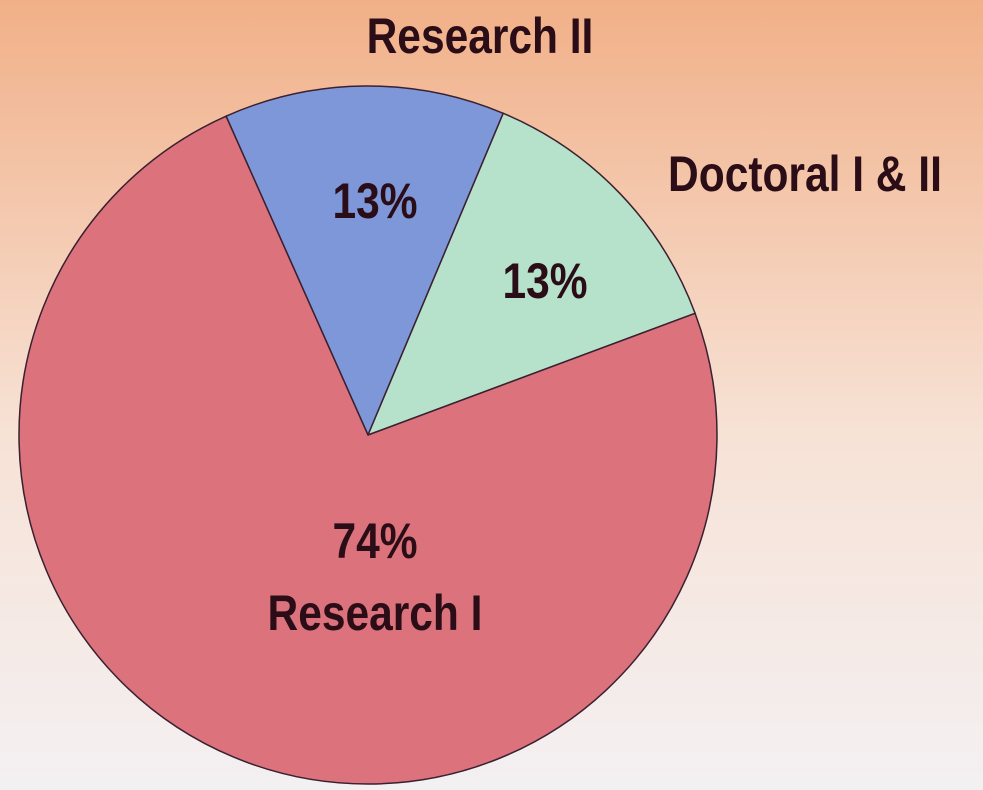 The height and width of the screenshot is (790, 983). I want to click on slice-label: Research I, so click(375, 613).